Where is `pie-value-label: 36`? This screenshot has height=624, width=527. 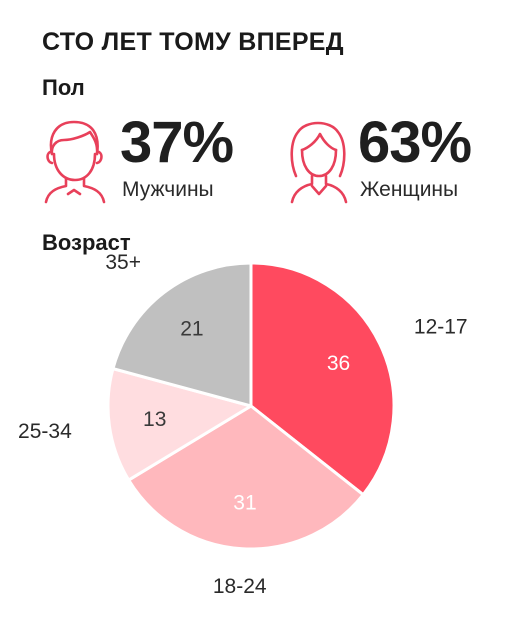
pie-value-label: 36 is located at coordinates (338, 363).